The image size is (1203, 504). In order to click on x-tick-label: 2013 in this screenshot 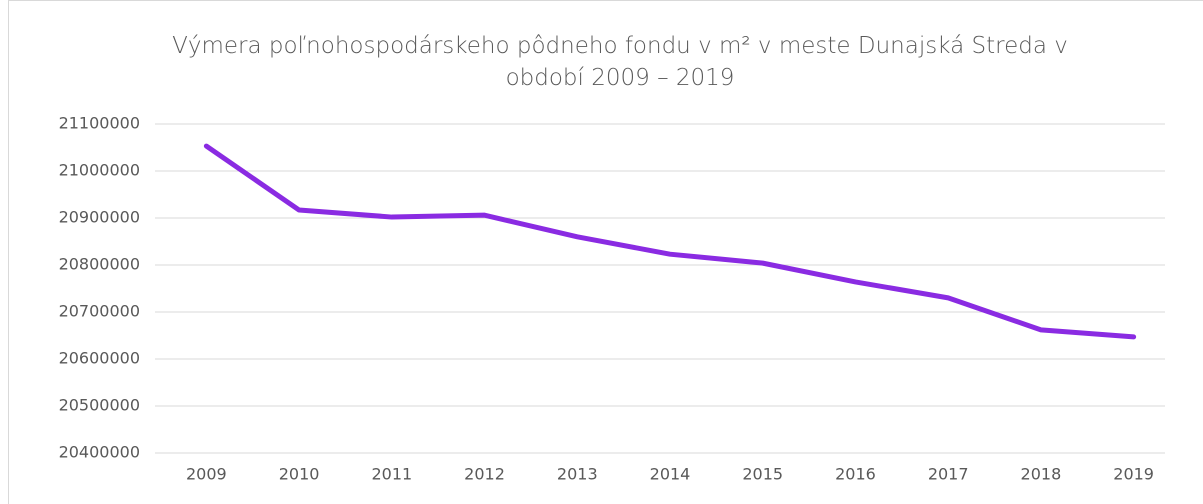, I will do `click(577, 474)`.